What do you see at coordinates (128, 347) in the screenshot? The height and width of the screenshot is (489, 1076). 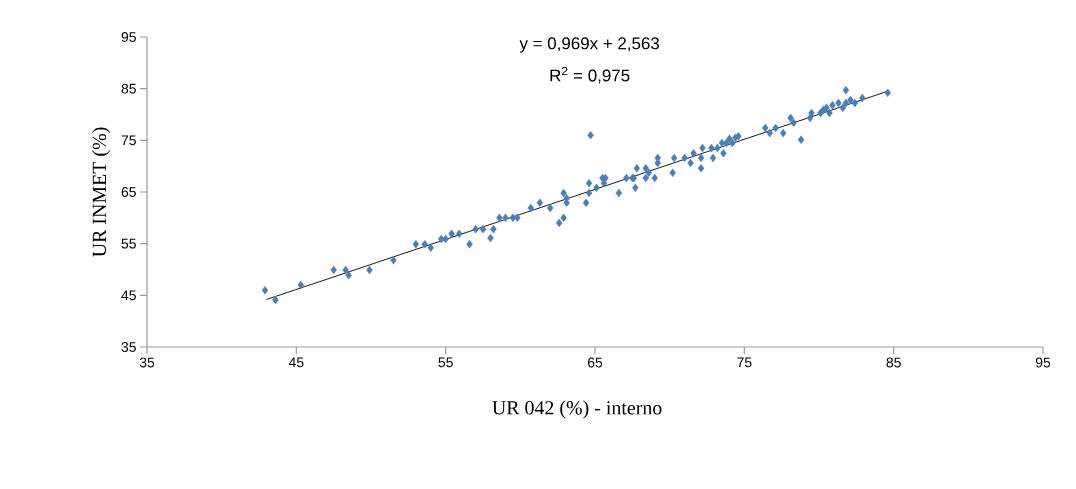 I see `y-tick-label: 35` at bounding box center [128, 347].